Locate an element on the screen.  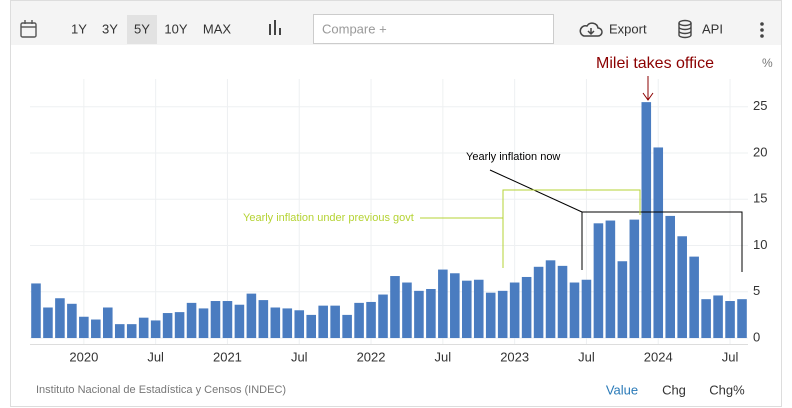
menu-icon is located at coordinates (762, 30).